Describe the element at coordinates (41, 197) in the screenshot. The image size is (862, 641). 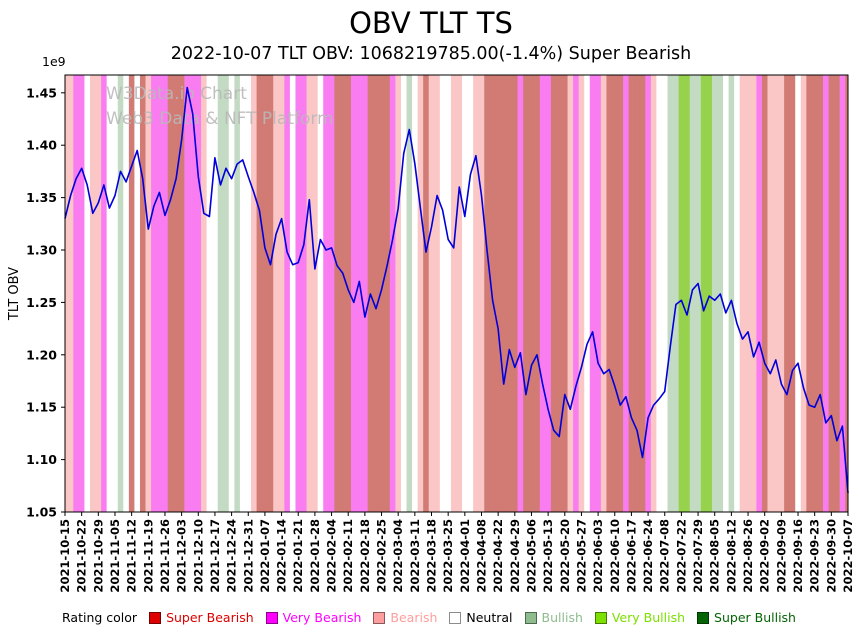
I see `y-tick-label: 1.35` at that location.